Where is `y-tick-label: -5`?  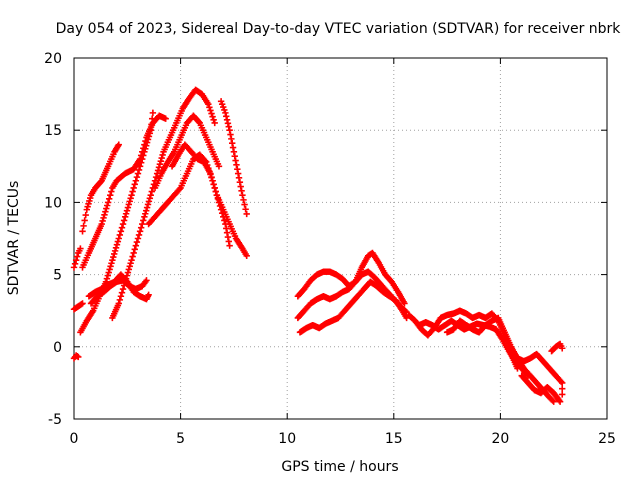 y-tick-label: -5 is located at coordinates (55, 420).